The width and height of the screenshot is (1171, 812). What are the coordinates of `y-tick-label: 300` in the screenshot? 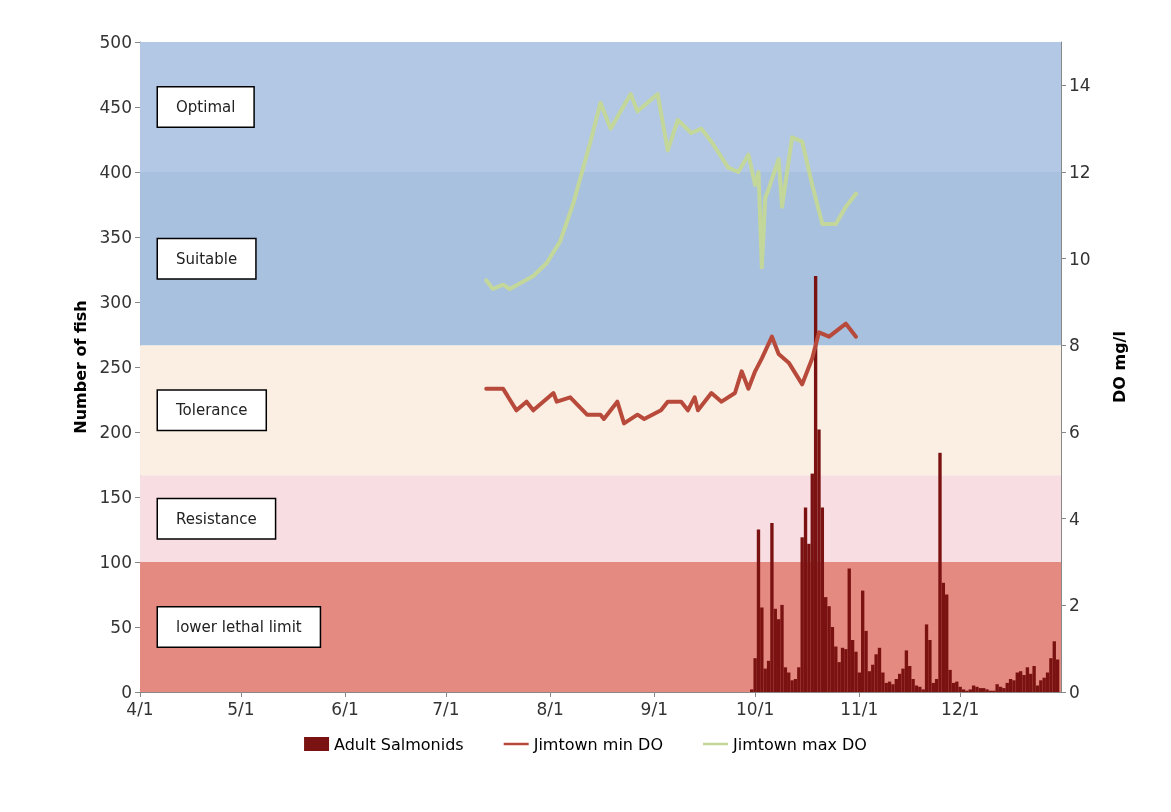 It's located at (115, 302).